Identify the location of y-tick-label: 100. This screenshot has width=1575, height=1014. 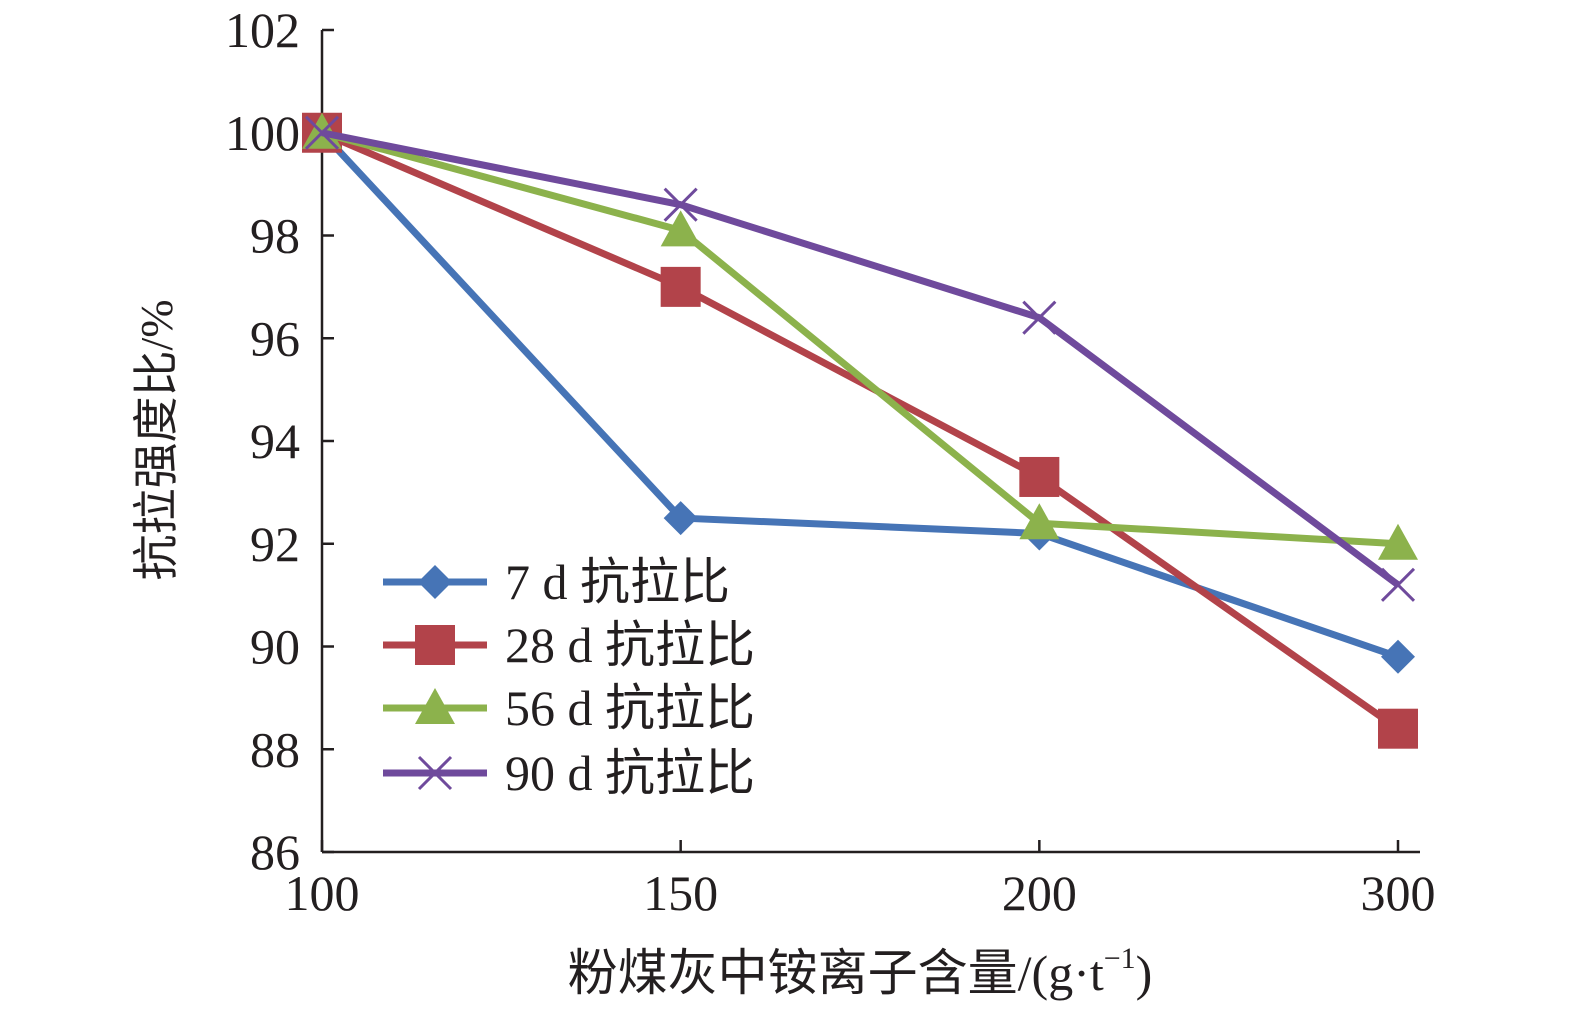
(262, 133).